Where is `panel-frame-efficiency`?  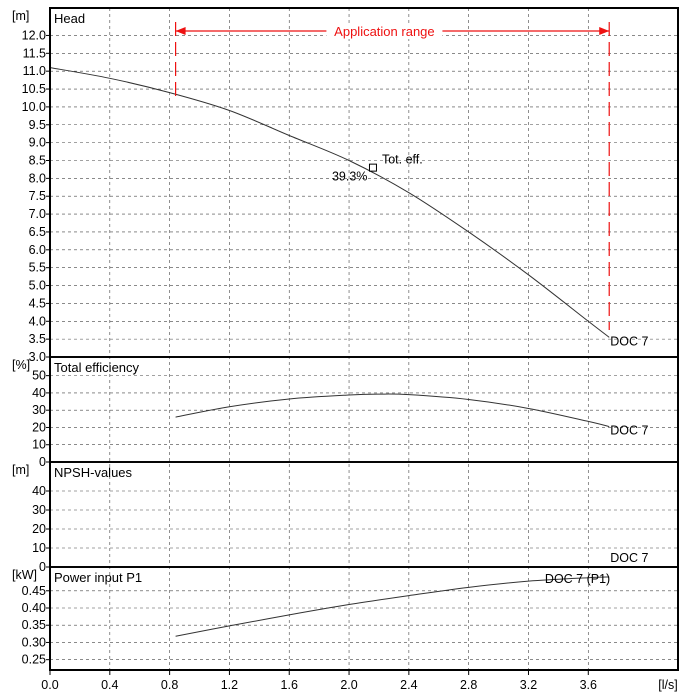 panel-frame-efficiency is located at coordinates (364, 409).